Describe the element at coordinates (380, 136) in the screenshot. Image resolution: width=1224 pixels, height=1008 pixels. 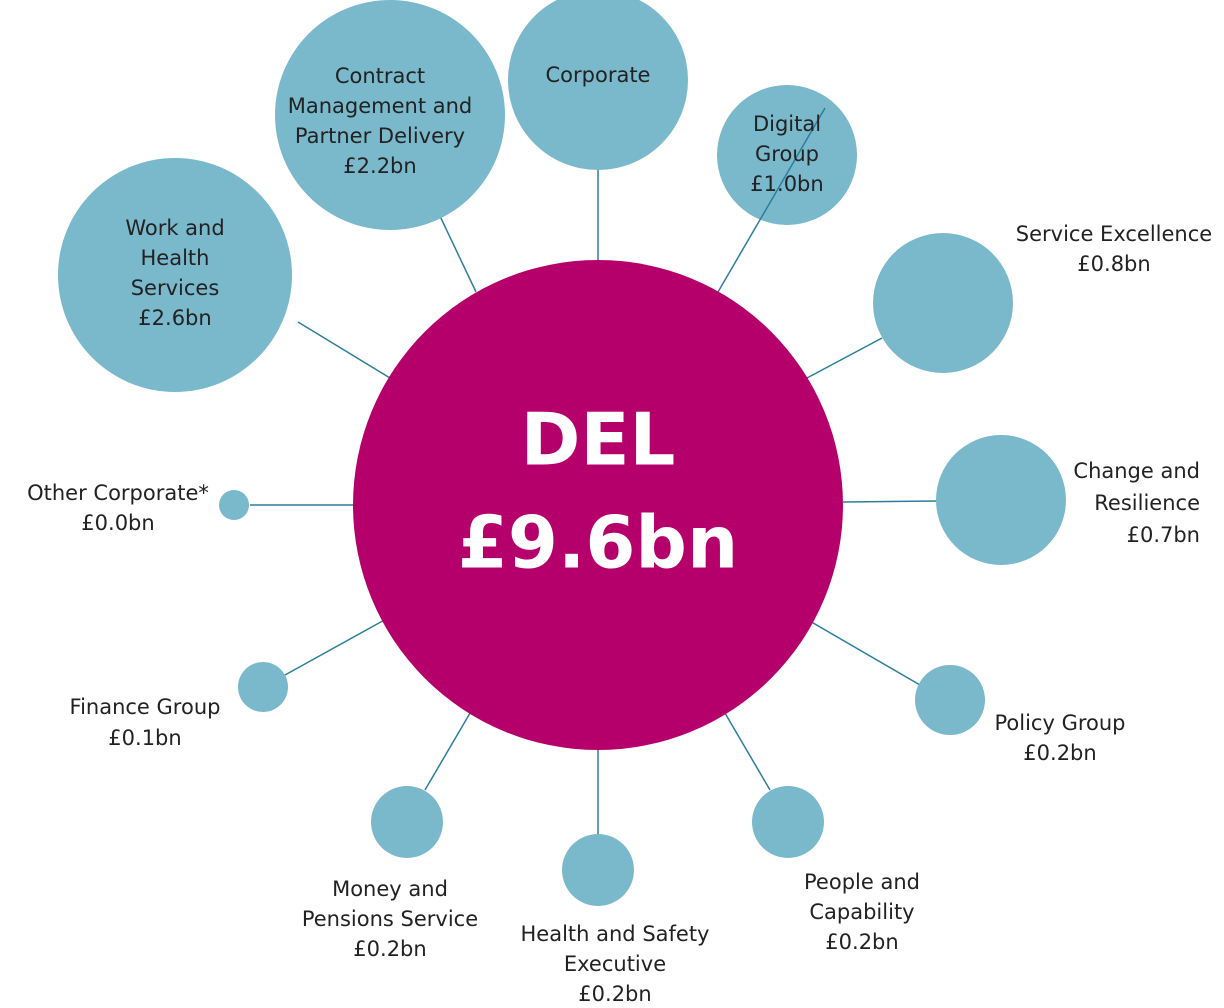
I see `node-label: Partner Delivery` at that location.